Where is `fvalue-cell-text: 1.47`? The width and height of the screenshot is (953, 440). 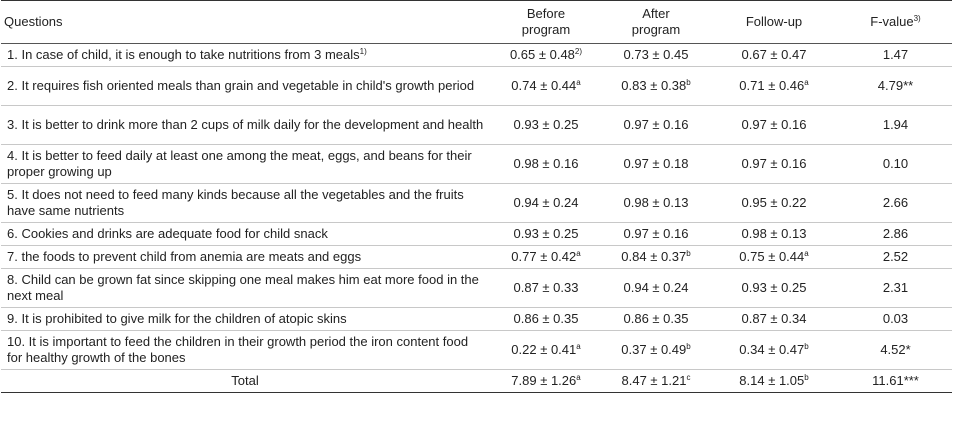 fvalue-cell-text: 1.47 is located at coordinates (895, 54).